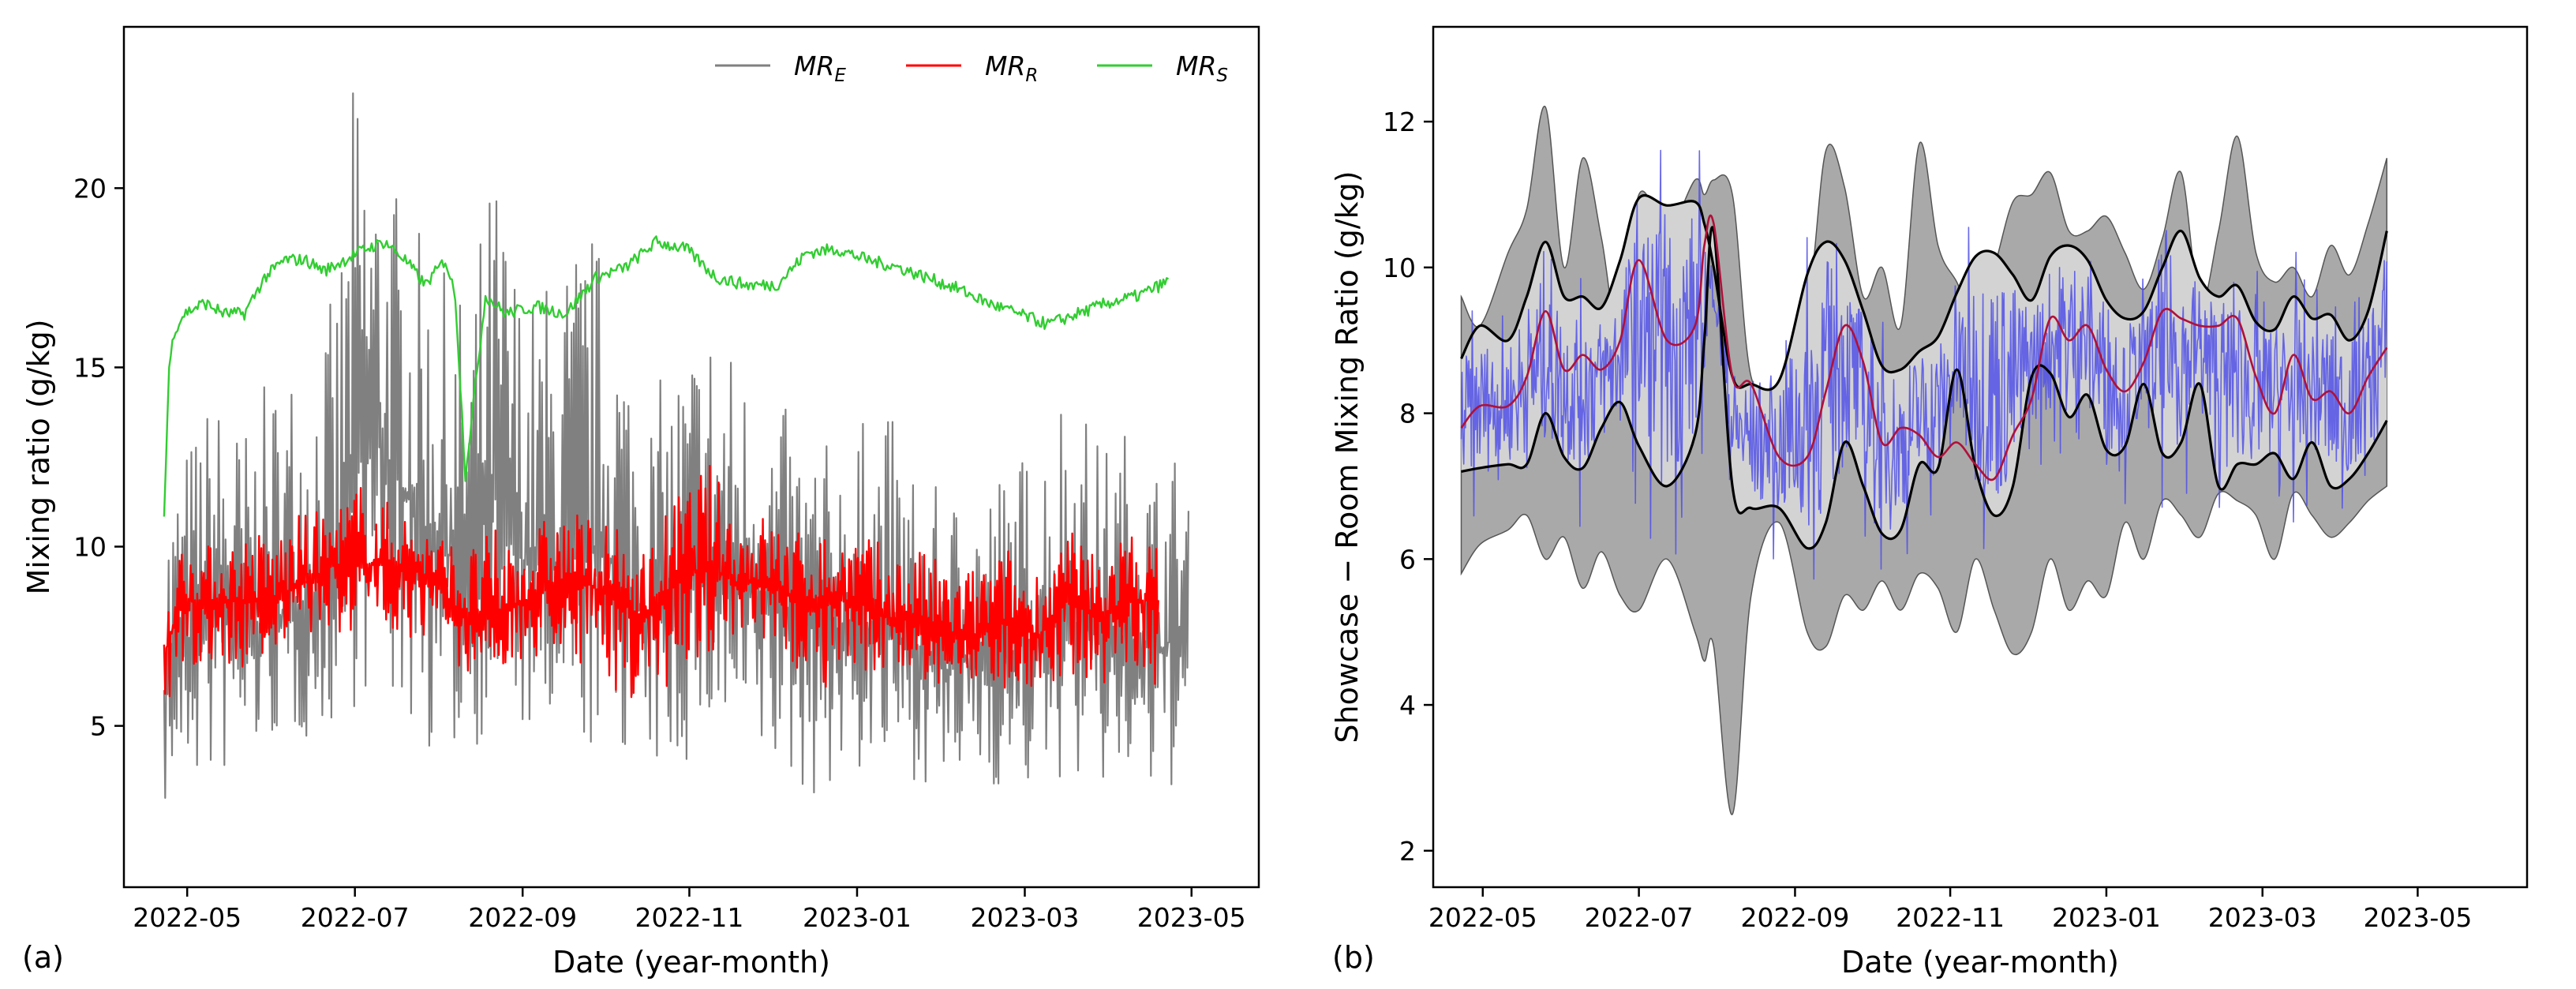 This screenshot has height=989, width=2576. I want to click on y-tick-label: 15, so click(90, 367).